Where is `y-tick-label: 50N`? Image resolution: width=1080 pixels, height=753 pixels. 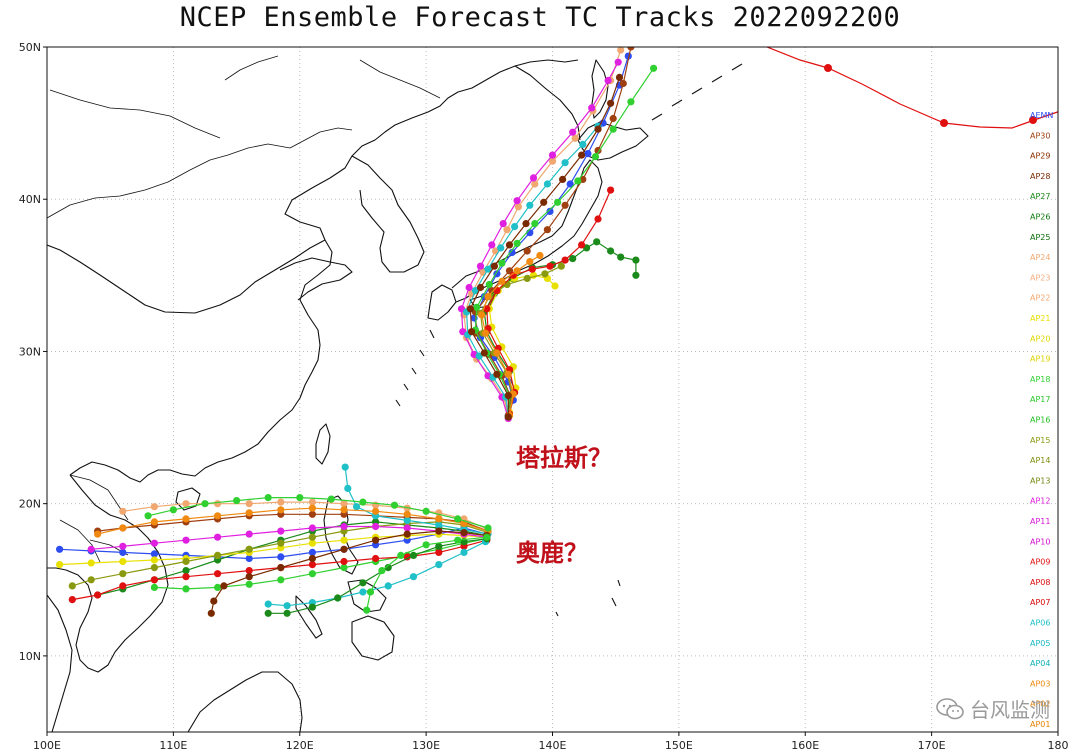 y-tick-label: 50N is located at coordinates (30, 47).